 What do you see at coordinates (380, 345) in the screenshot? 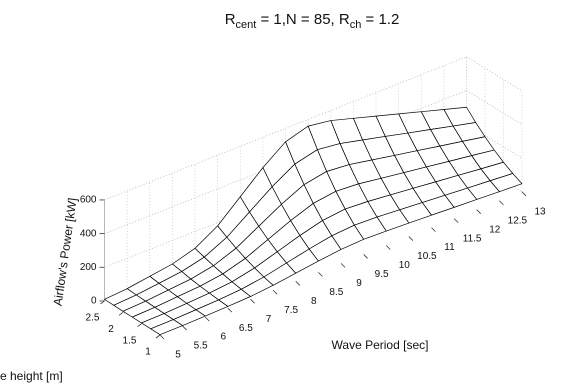
I see `x-axis-label: Wave Period [sec]` at bounding box center [380, 345].